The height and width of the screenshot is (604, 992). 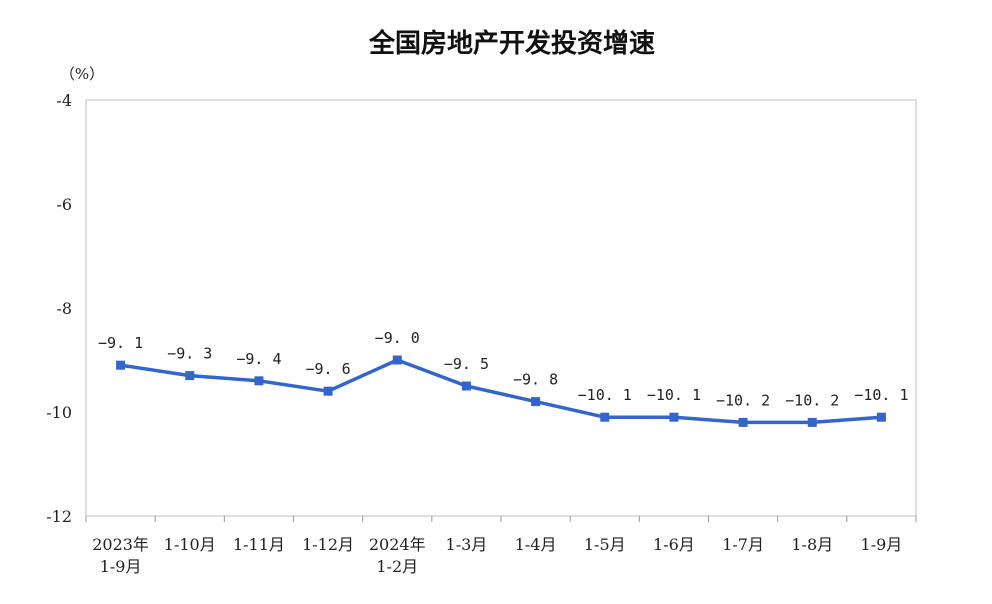 I want to click on y-axis: -4 -6 -8 -10 -12, so click(x=59, y=308).